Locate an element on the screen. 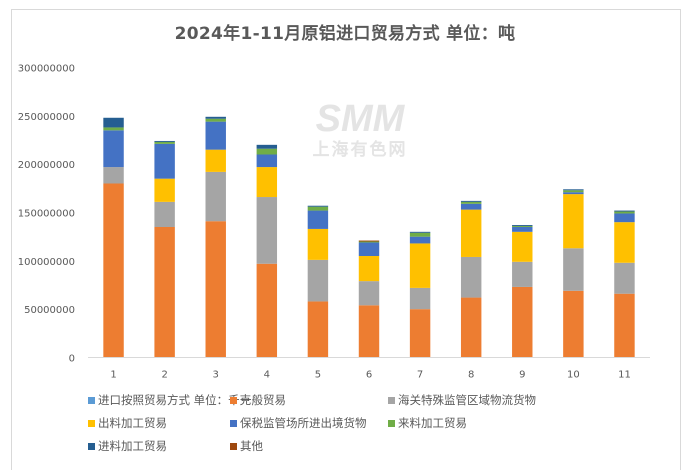 The image size is (690, 470). legend-item: 保税监管场所进出境货物 is located at coordinates (298, 423).